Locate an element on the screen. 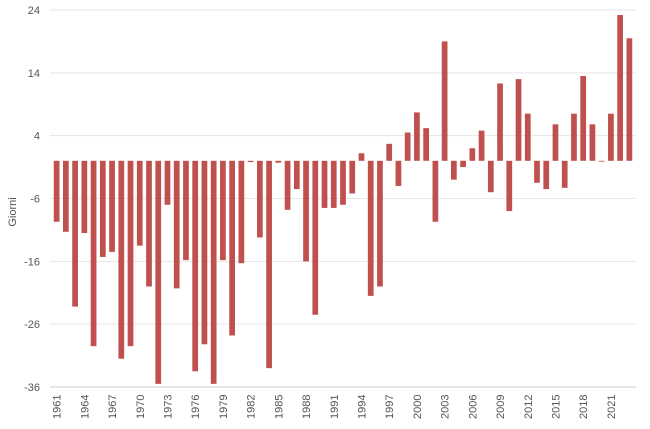 The width and height of the screenshot is (650, 429). x-tick-label: 2015 is located at coordinates (556, 407).